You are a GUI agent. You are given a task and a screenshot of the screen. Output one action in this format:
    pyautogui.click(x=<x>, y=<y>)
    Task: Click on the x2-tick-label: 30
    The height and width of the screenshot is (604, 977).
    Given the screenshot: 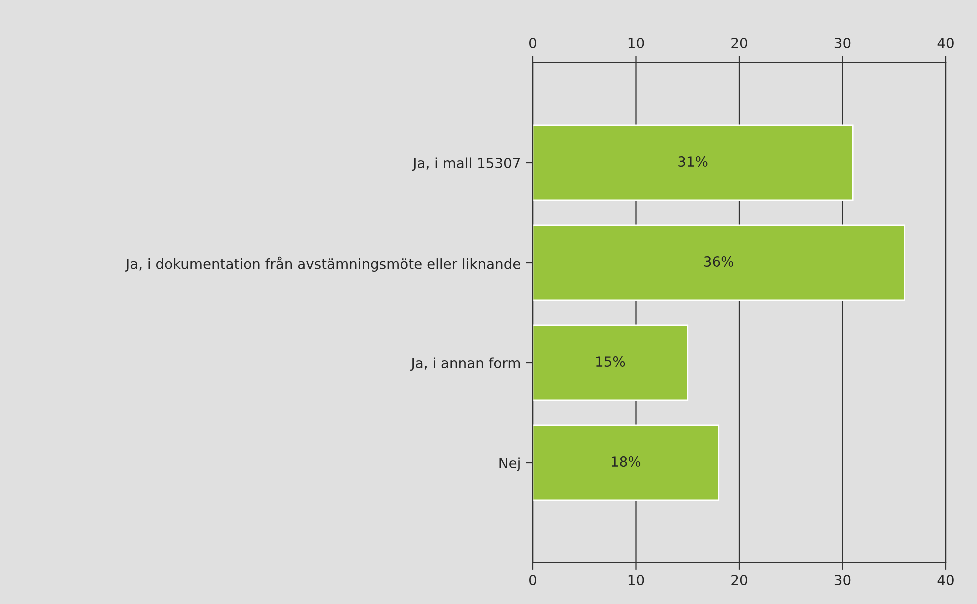 What is the action you would take?
    pyautogui.click(x=842, y=43)
    